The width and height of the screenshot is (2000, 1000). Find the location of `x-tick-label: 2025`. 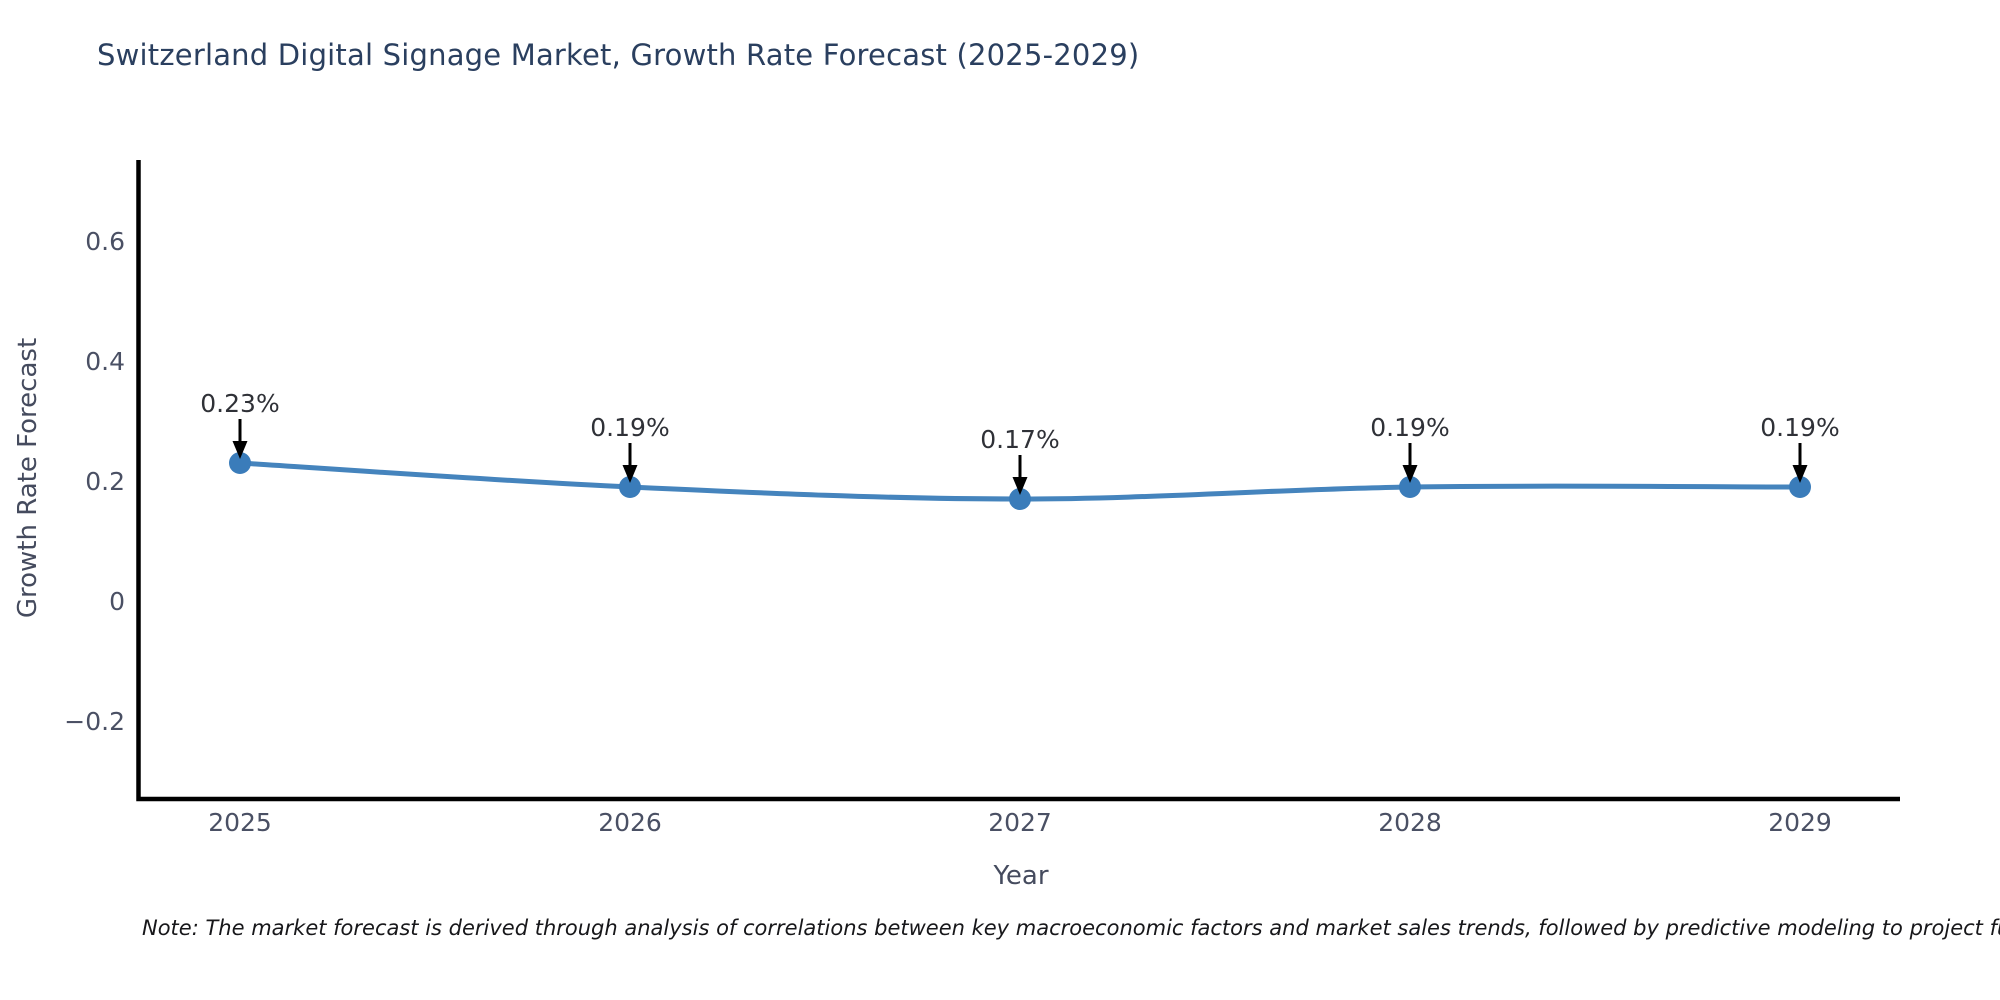

x-tick-label: 2025 is located at coordinates (240, 822).